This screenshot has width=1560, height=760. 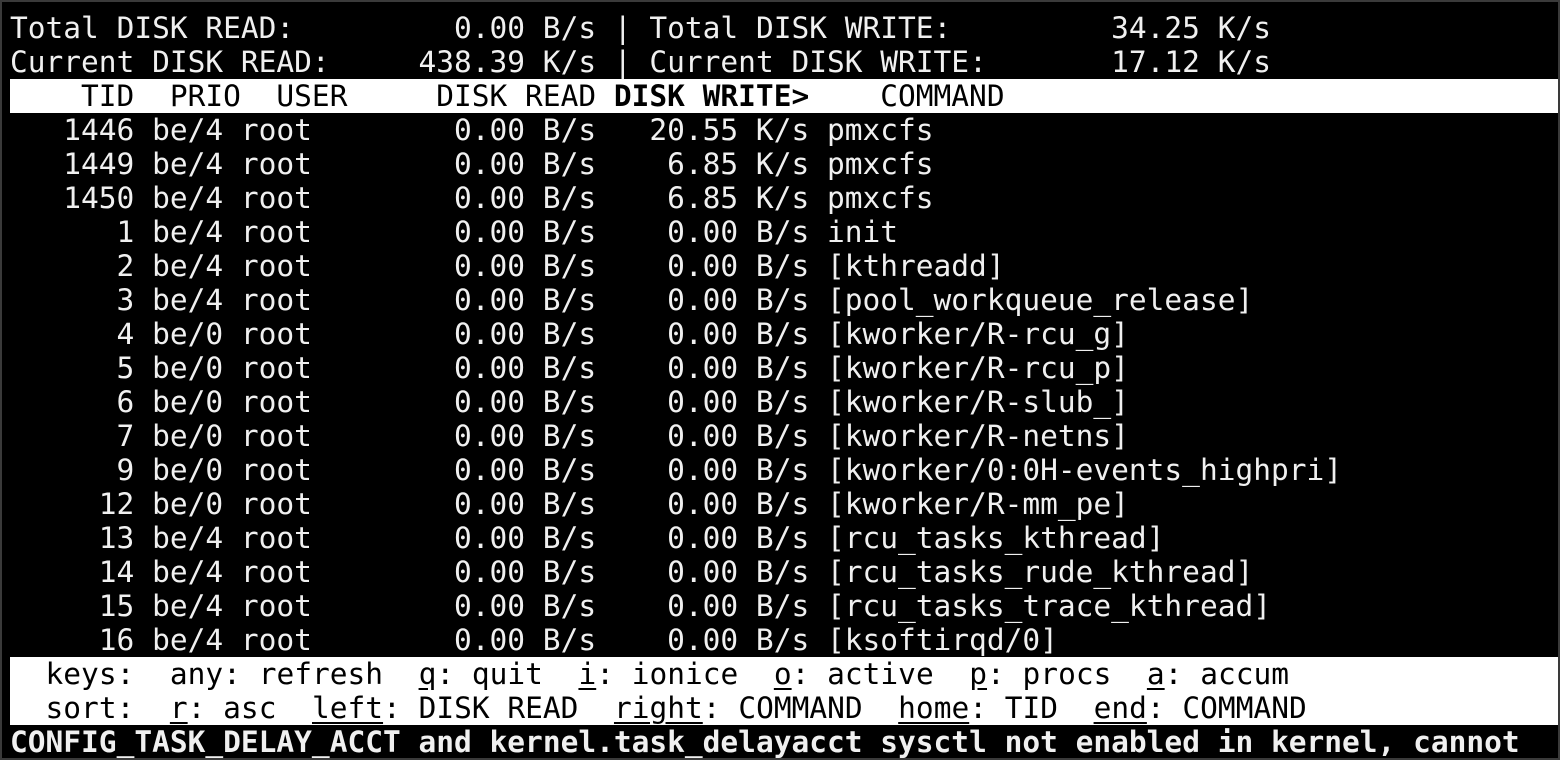 What do you see at coordinates (942, 640) in the screenshot?
I see `cell-command: [ksoftirqd/0]` at bounding box center [942, 640].